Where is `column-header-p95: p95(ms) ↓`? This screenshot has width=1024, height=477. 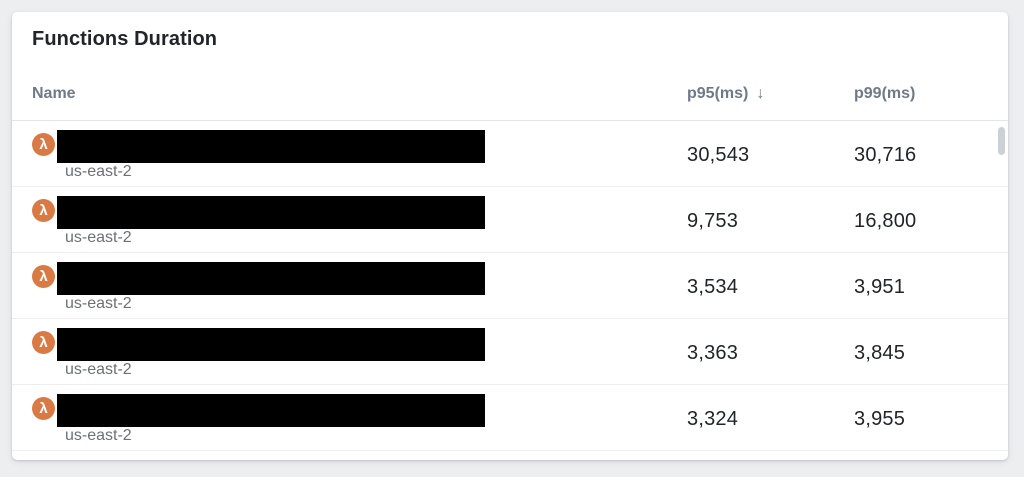
column-header-p95: p95(ms) ↓ is located at coordinates (770, 94).